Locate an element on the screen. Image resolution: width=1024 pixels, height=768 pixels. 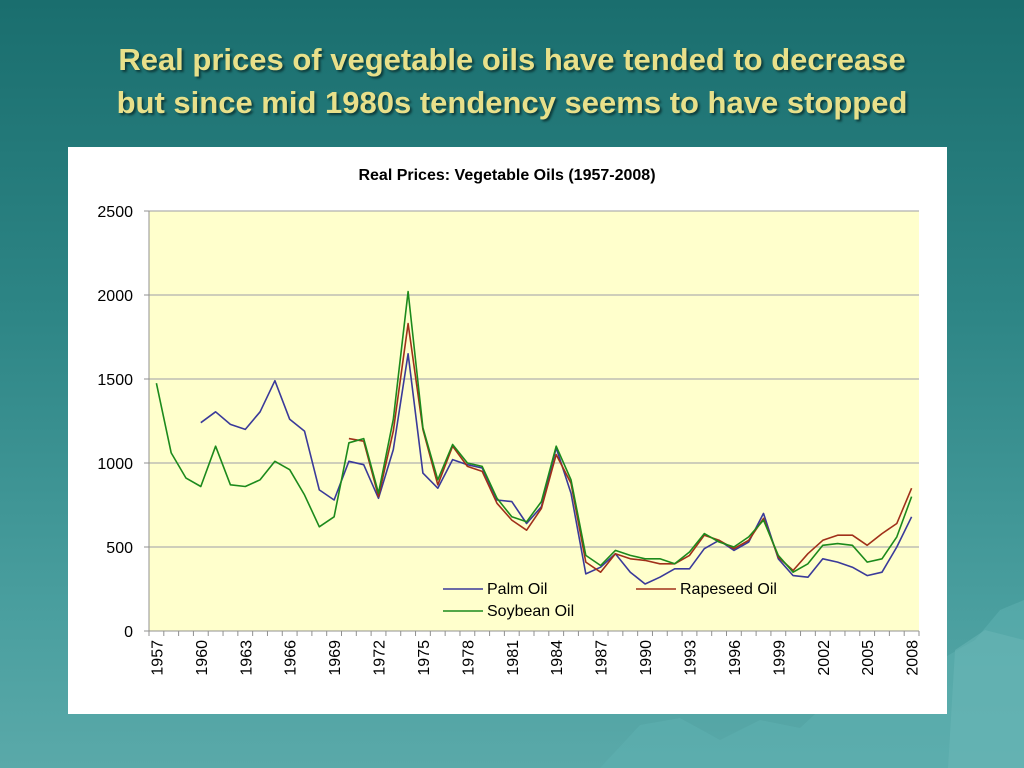
y-tick-label: 1500 is located at coordinates (115, 380).